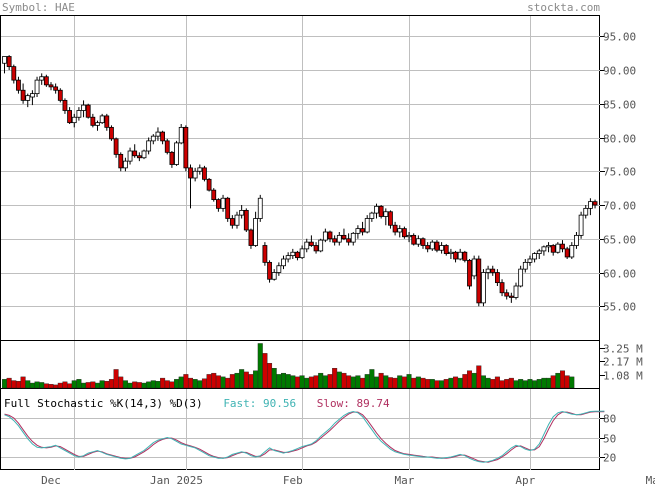  I want to click on stoch-tick-label-80: 80, so click(609, 419).